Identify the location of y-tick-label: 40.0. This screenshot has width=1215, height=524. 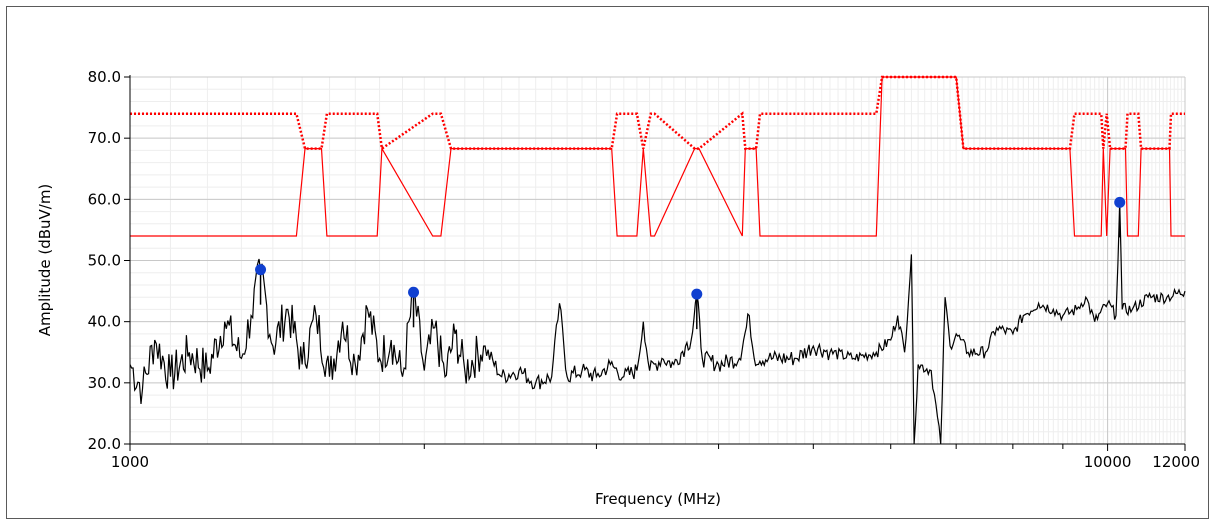
(104, 322).